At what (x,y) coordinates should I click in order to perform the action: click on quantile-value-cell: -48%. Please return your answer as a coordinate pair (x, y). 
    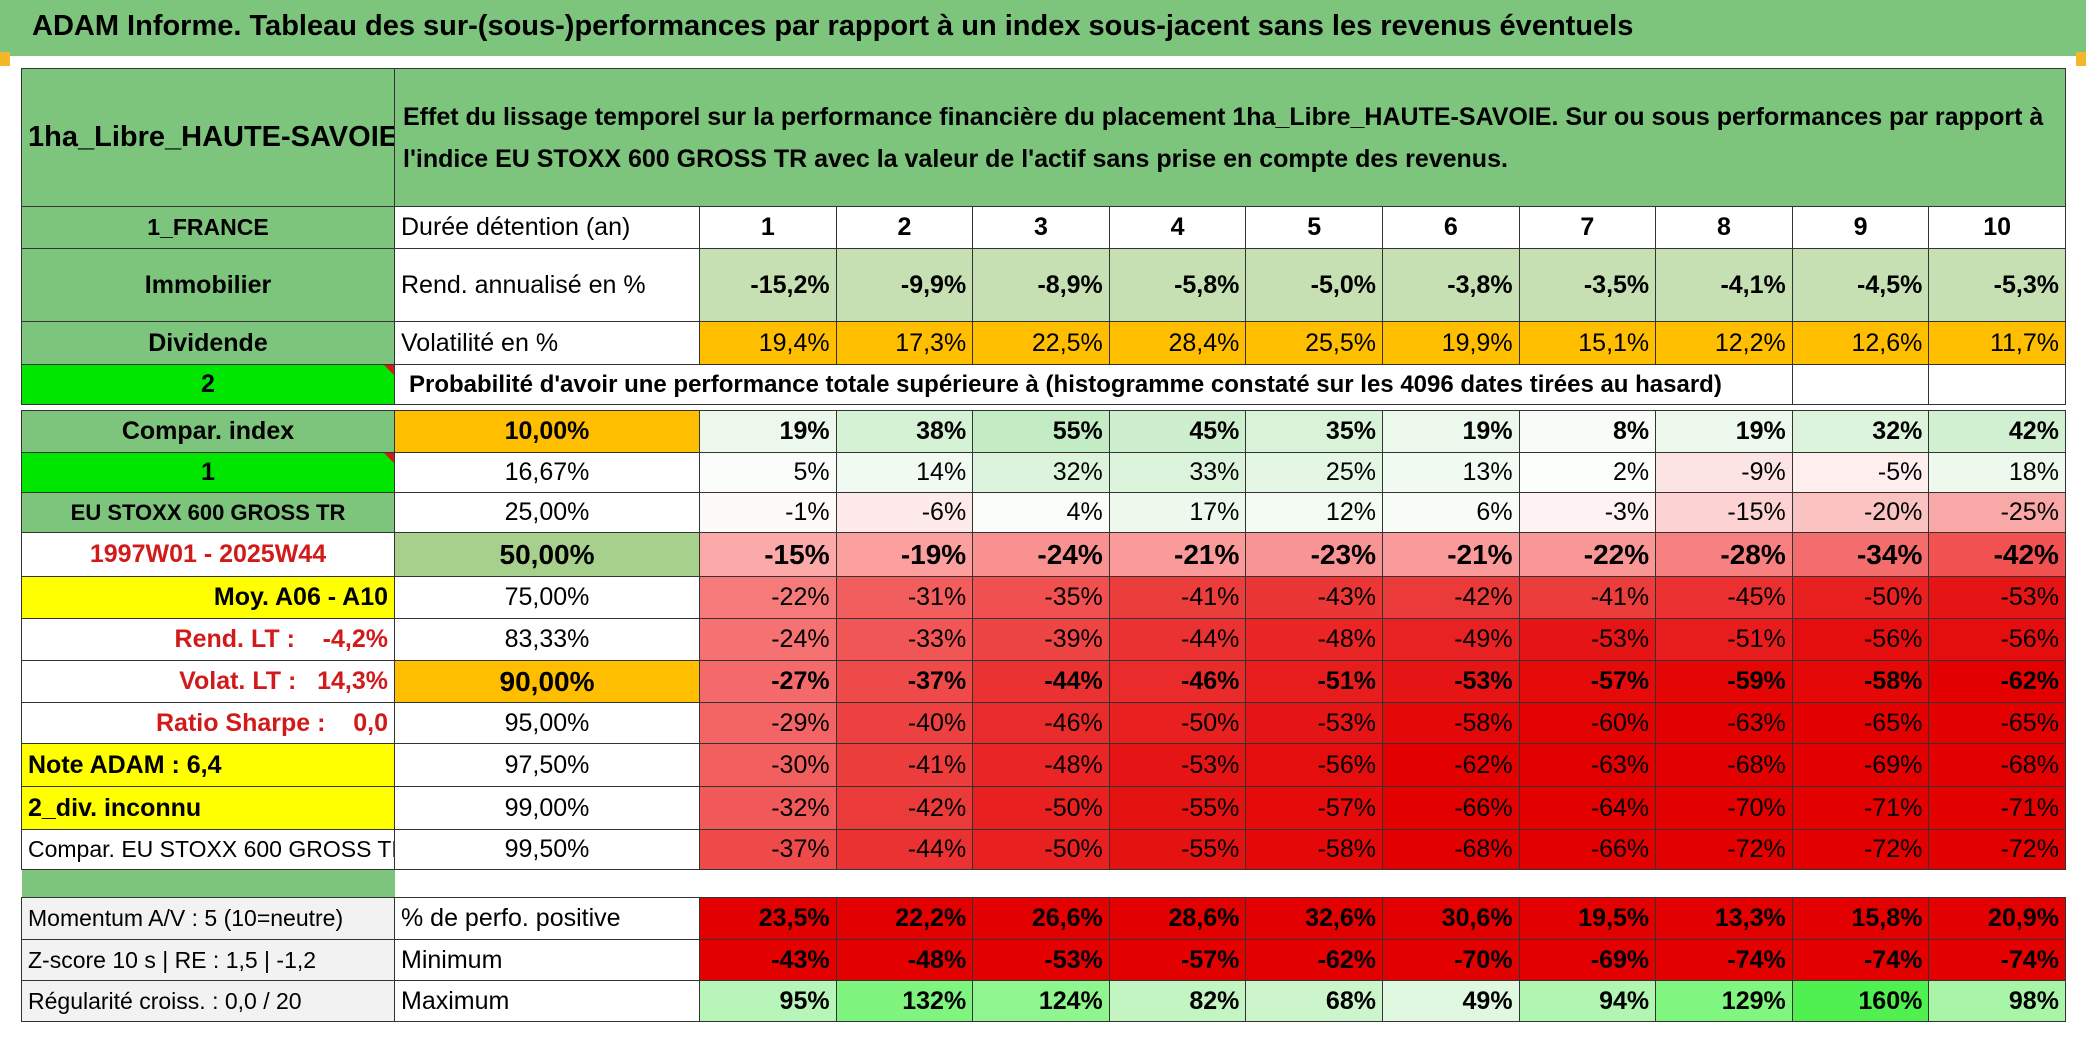
    Looking at the image, I should click on (1041, 765).